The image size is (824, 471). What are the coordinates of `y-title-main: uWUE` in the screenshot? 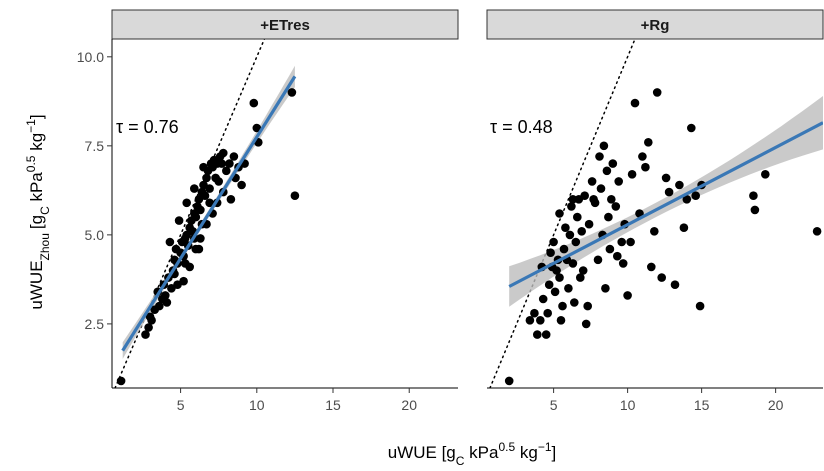 It's located at (36, 284).